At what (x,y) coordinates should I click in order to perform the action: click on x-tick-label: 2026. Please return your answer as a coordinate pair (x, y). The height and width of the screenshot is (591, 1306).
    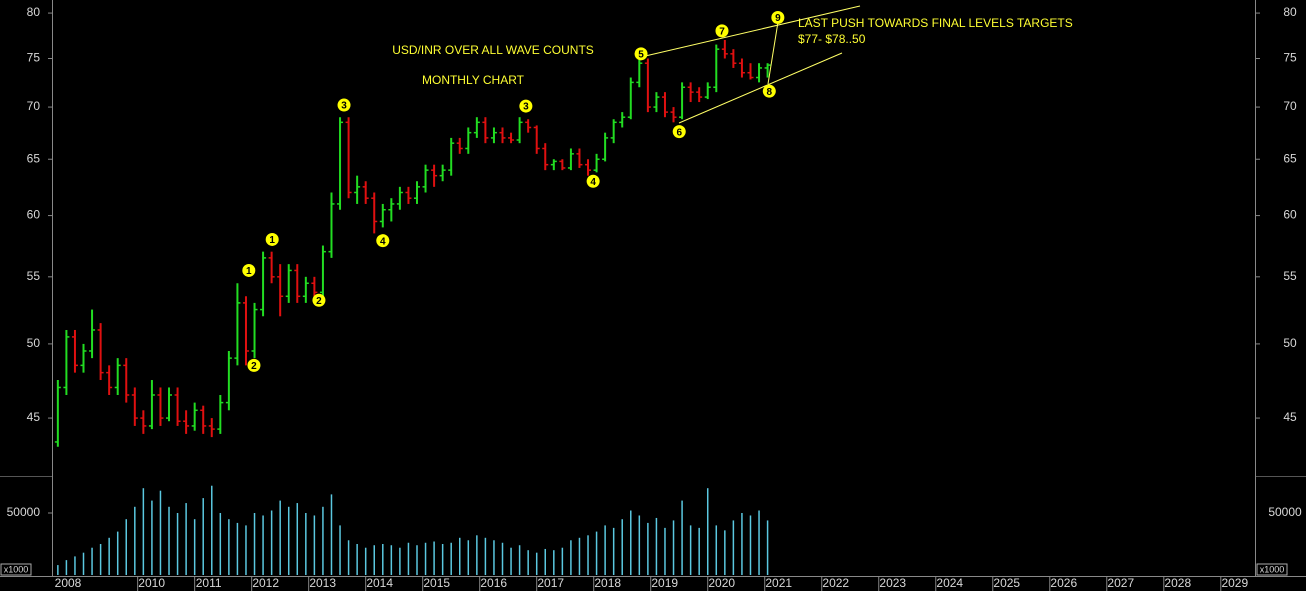
    Looking at the image, I should click on (1063, 583).